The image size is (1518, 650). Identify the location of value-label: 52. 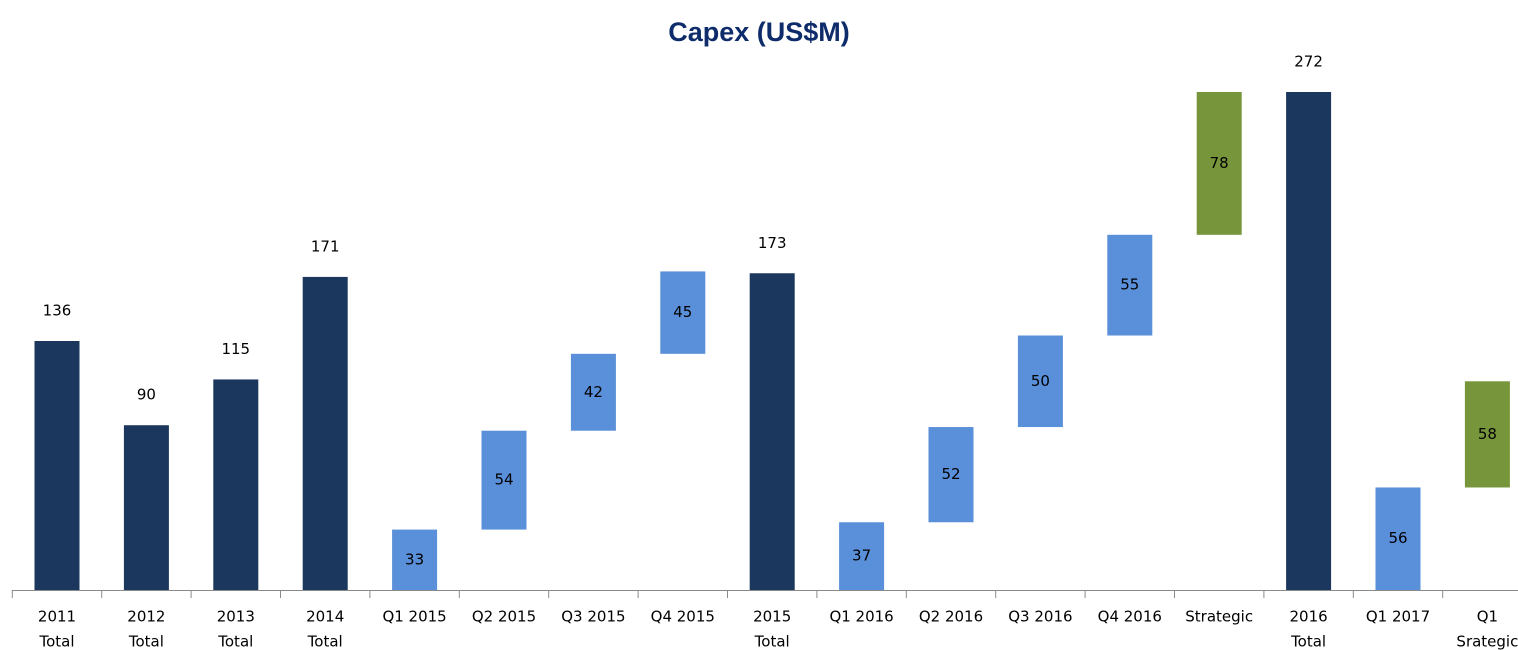
(950, 474).